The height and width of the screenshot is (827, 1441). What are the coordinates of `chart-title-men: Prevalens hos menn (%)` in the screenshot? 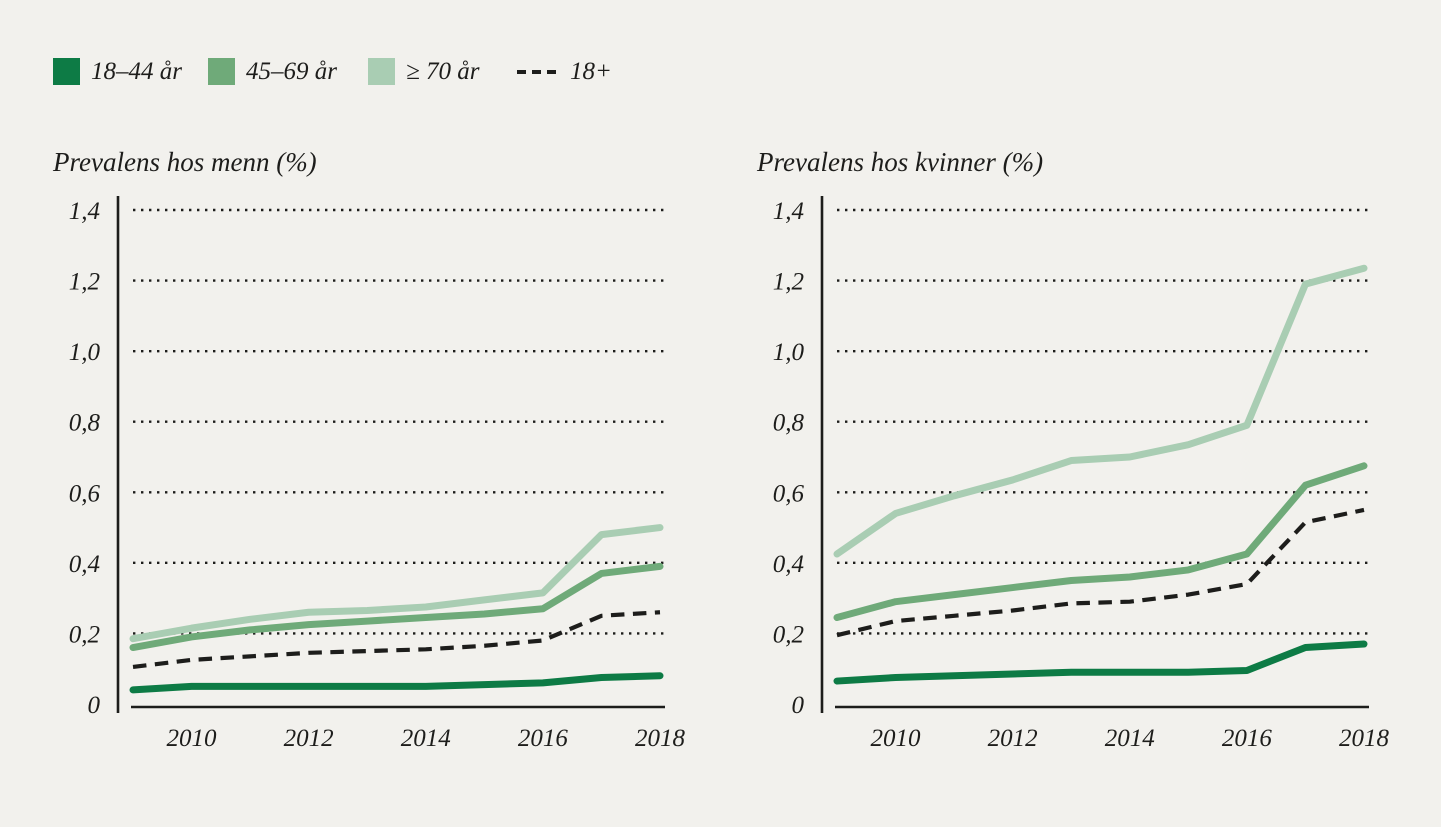 It's located at (185, 162).